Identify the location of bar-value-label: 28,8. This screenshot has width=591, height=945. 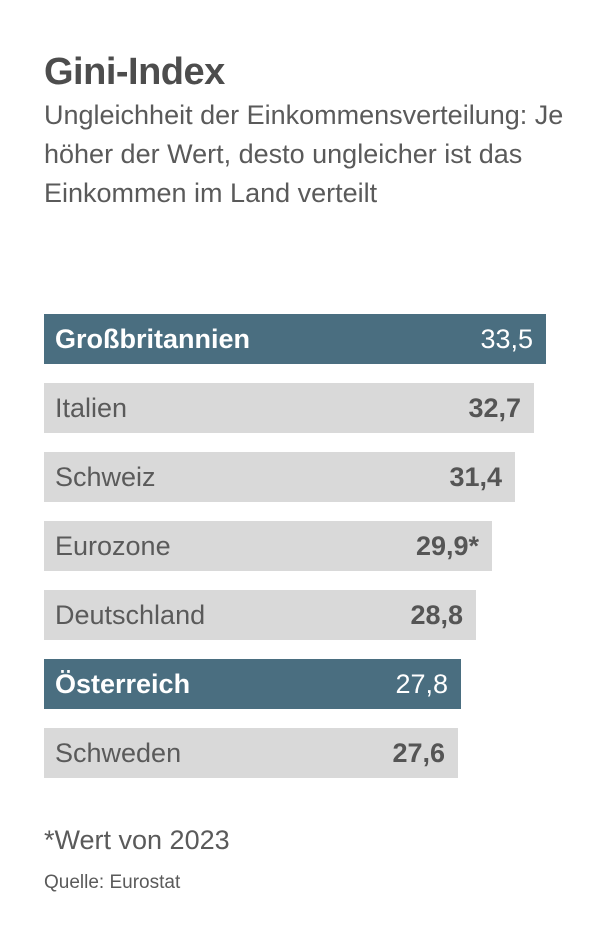
(436, 615).